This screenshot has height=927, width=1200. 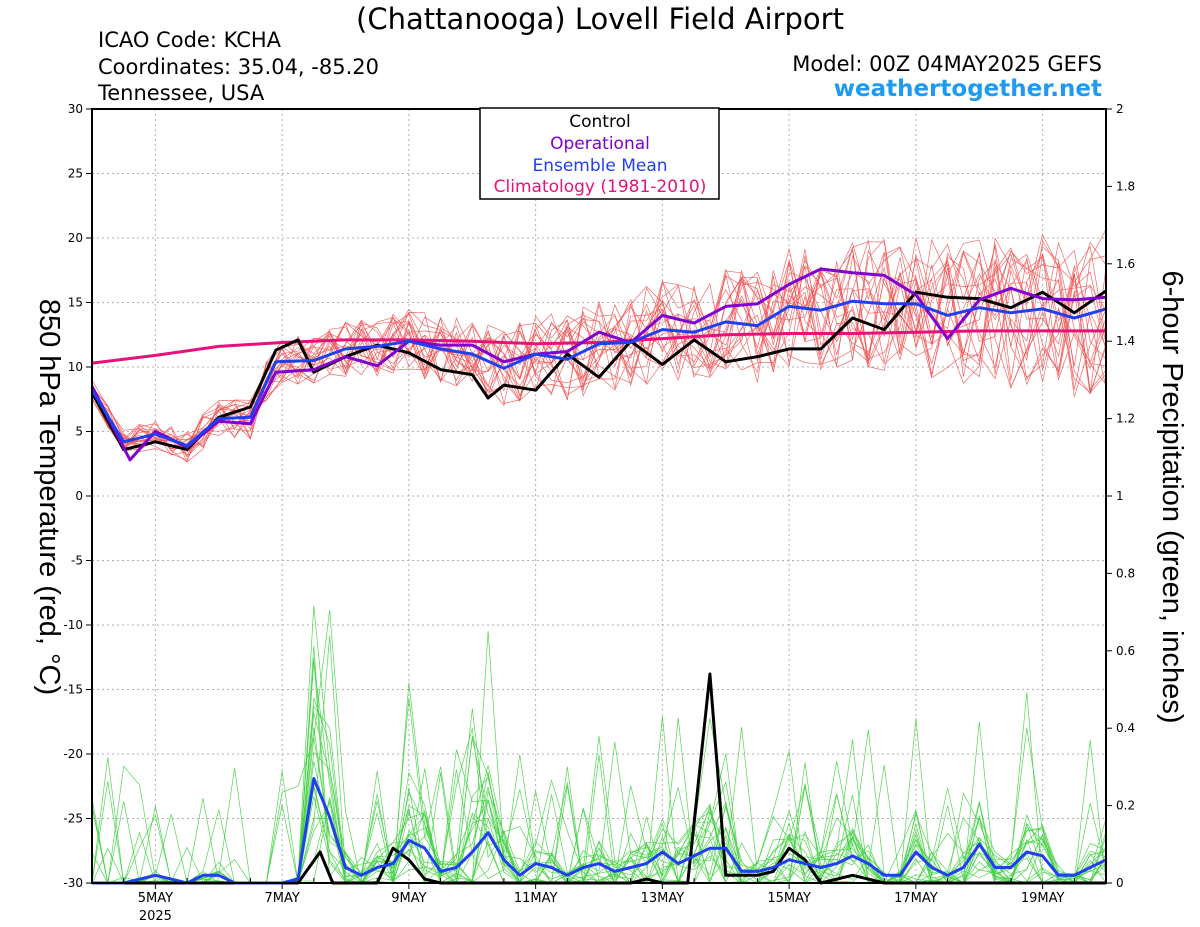 I want to click on y-tick-label: 25, so click(x=75, y=174).